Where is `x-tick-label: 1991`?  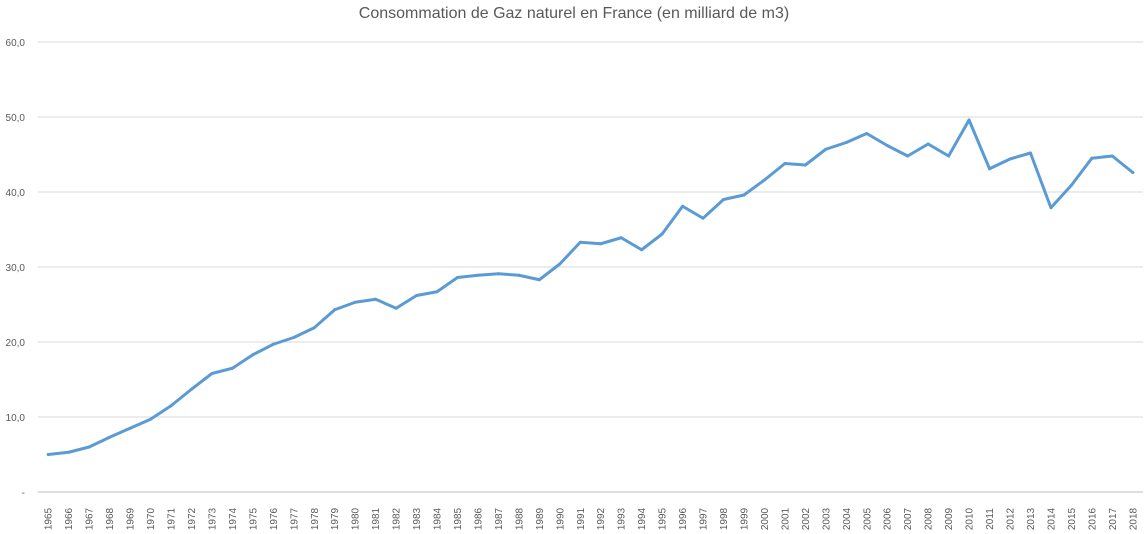 x-tick-label: 1991 is located at coordinates (581, 518).